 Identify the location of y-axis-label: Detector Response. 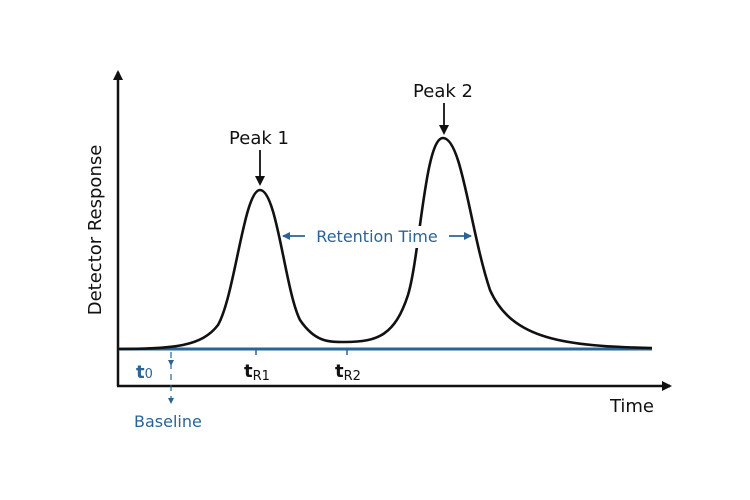
(95, 230).